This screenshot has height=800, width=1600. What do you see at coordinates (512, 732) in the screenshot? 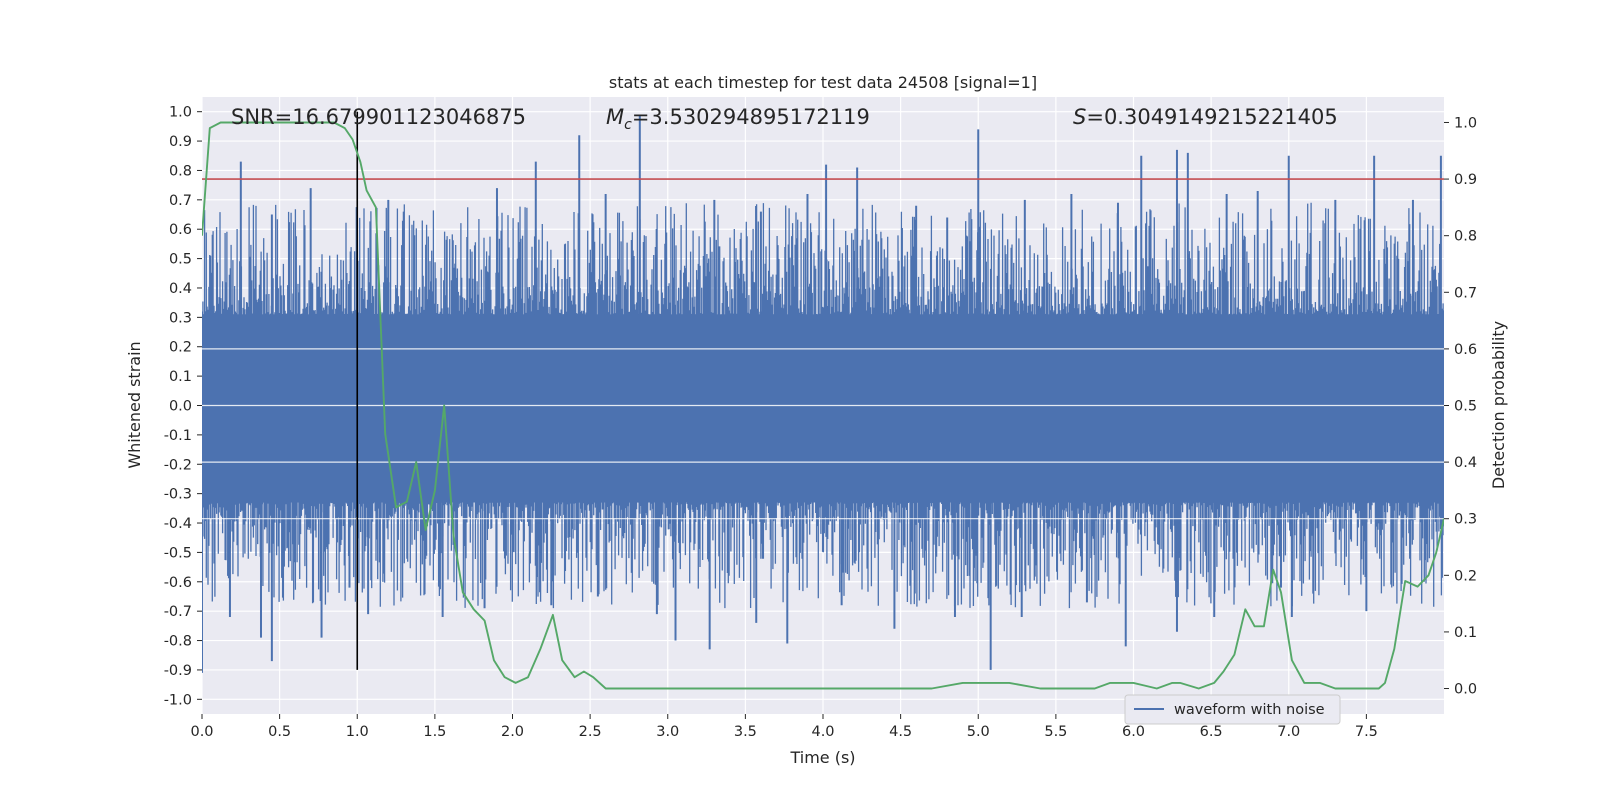
I see `x-tick-label: 2.0` at bounding box center [512, 732].